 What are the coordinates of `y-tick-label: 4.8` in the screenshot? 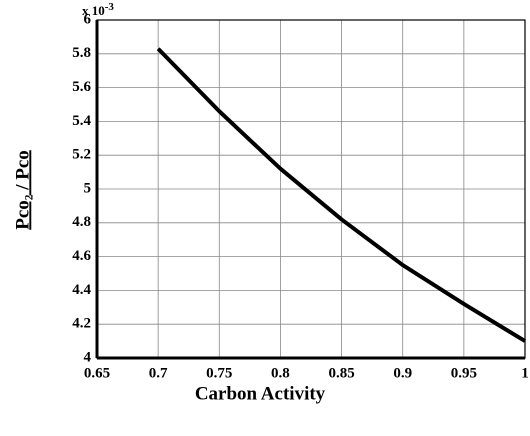 It's located at (81, 222).